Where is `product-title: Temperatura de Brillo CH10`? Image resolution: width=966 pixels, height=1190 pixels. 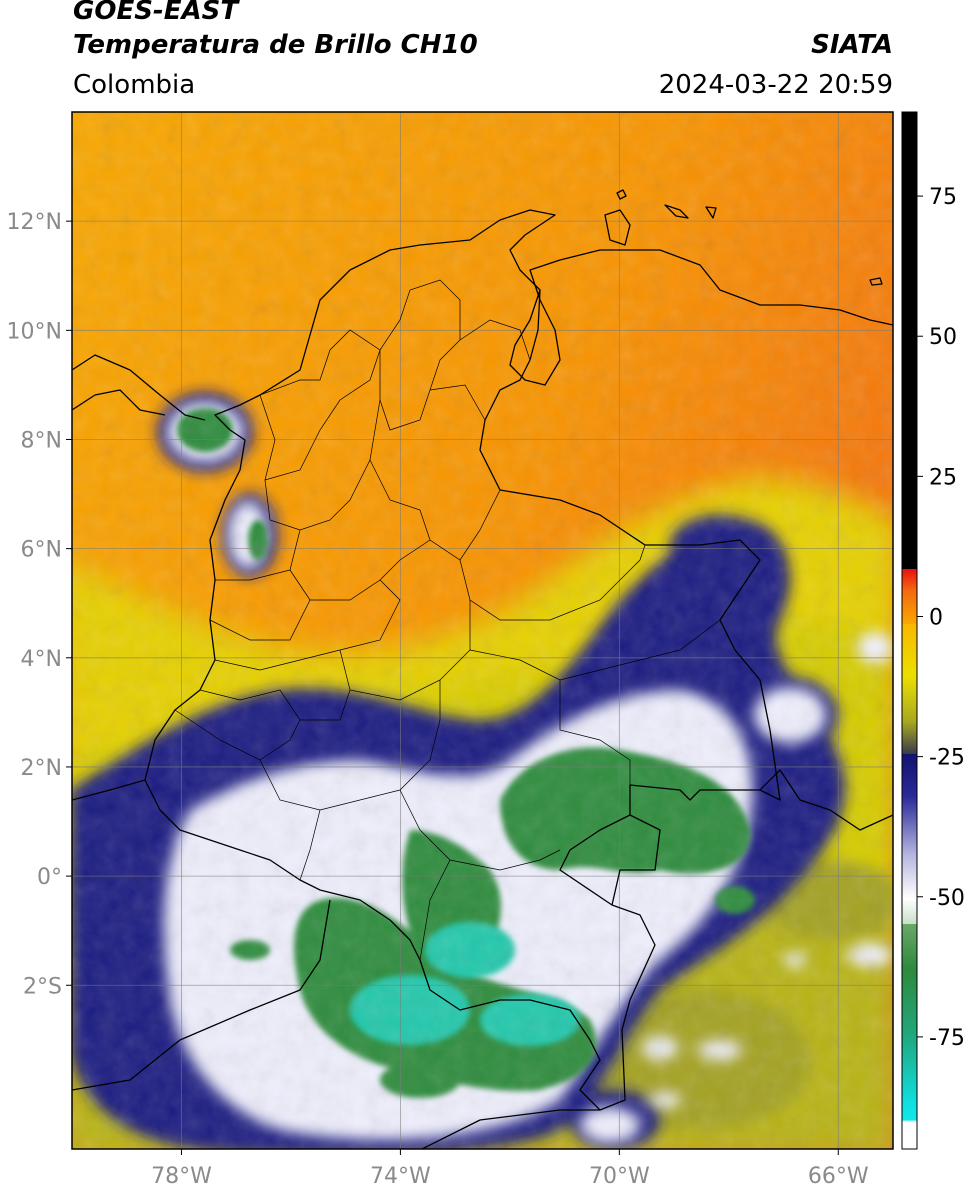 product-title: Temperatura de Brillo CH10 is located at coordinates (275, 45).